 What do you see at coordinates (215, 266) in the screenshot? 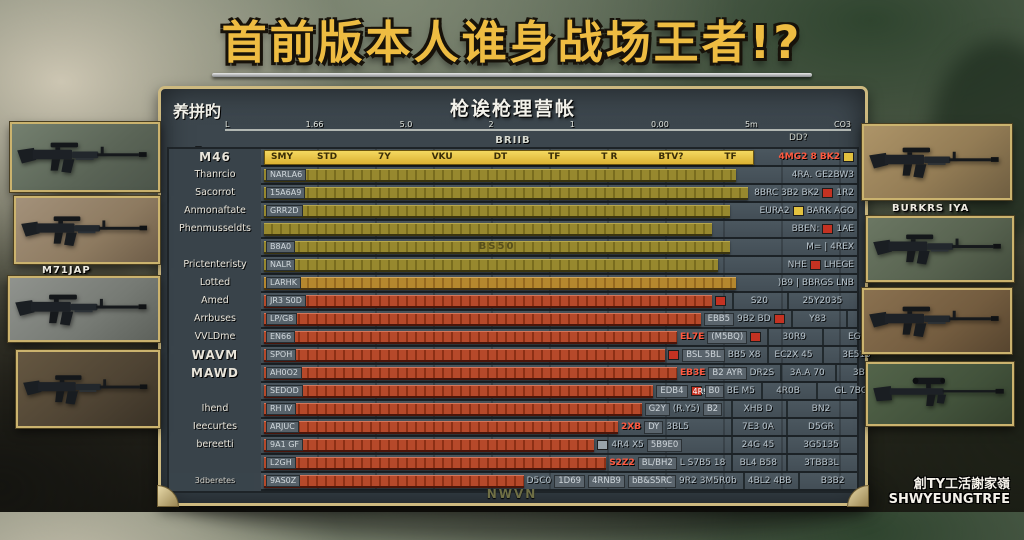
I see `row-label: Prictenteristy` at bounding box center [215, 266].